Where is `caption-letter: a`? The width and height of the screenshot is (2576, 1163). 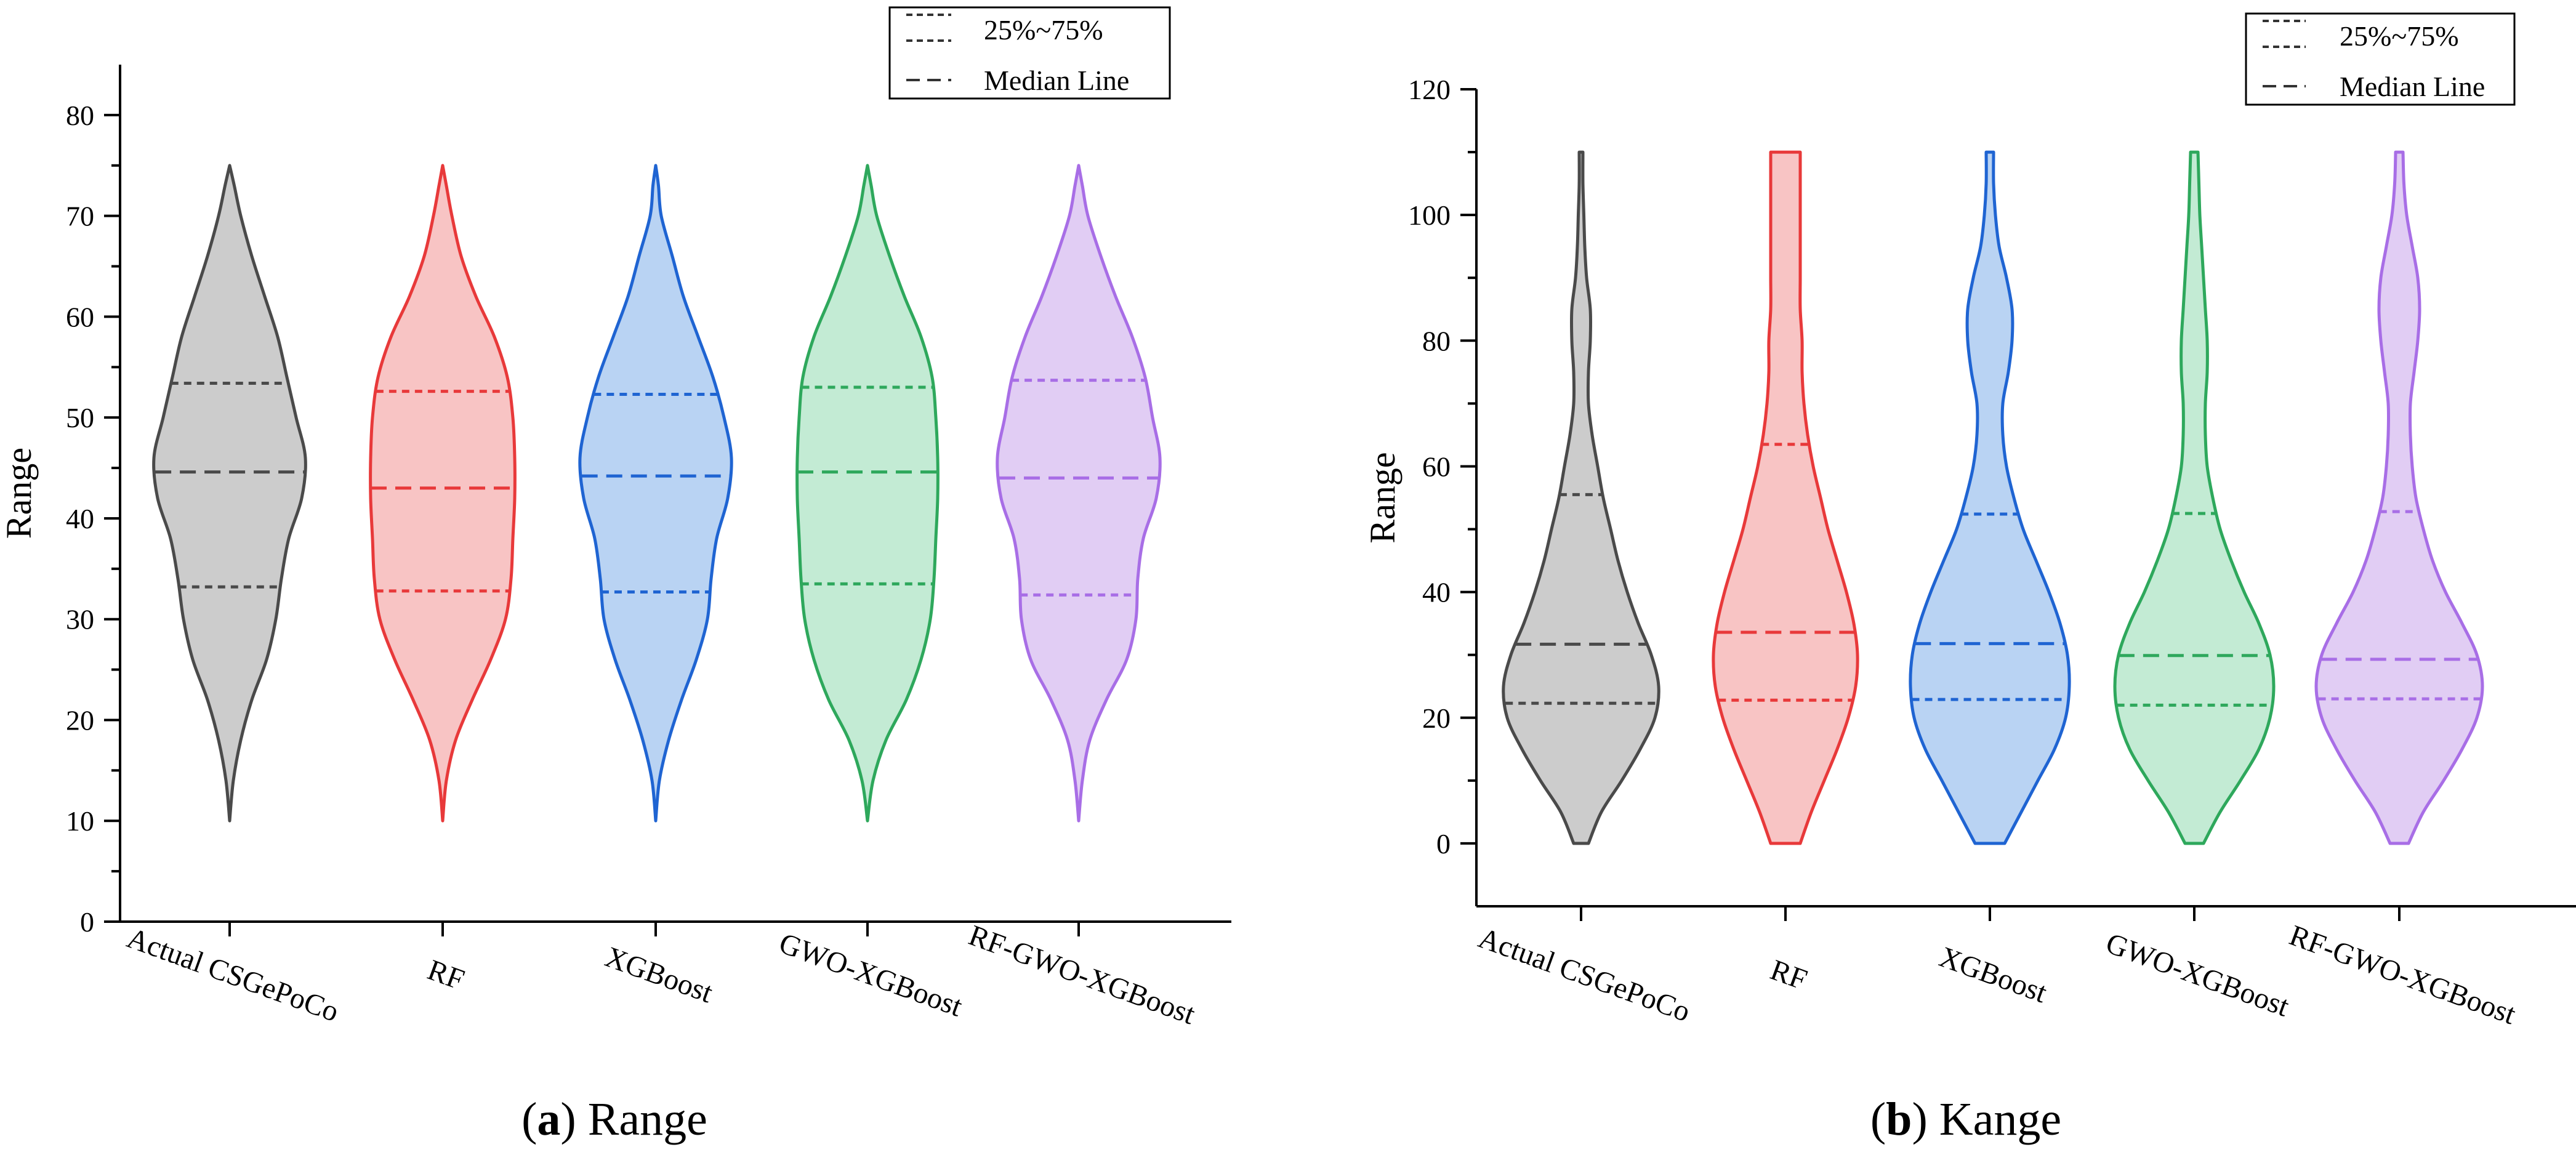 caption-letter: a is located at coordinates (548, 1119).